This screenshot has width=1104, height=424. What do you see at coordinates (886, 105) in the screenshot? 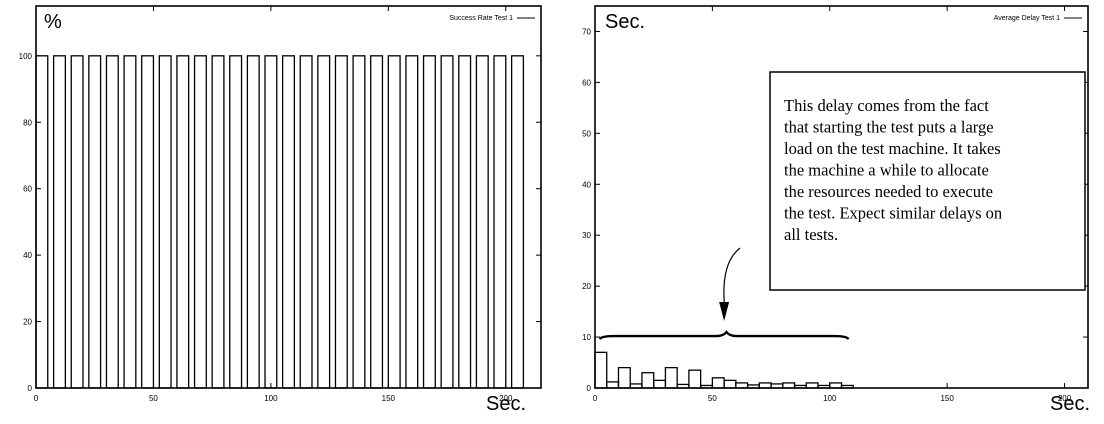
I see `annotation-text-line: This delay comes from the fact` at bounding box center [886, 105].